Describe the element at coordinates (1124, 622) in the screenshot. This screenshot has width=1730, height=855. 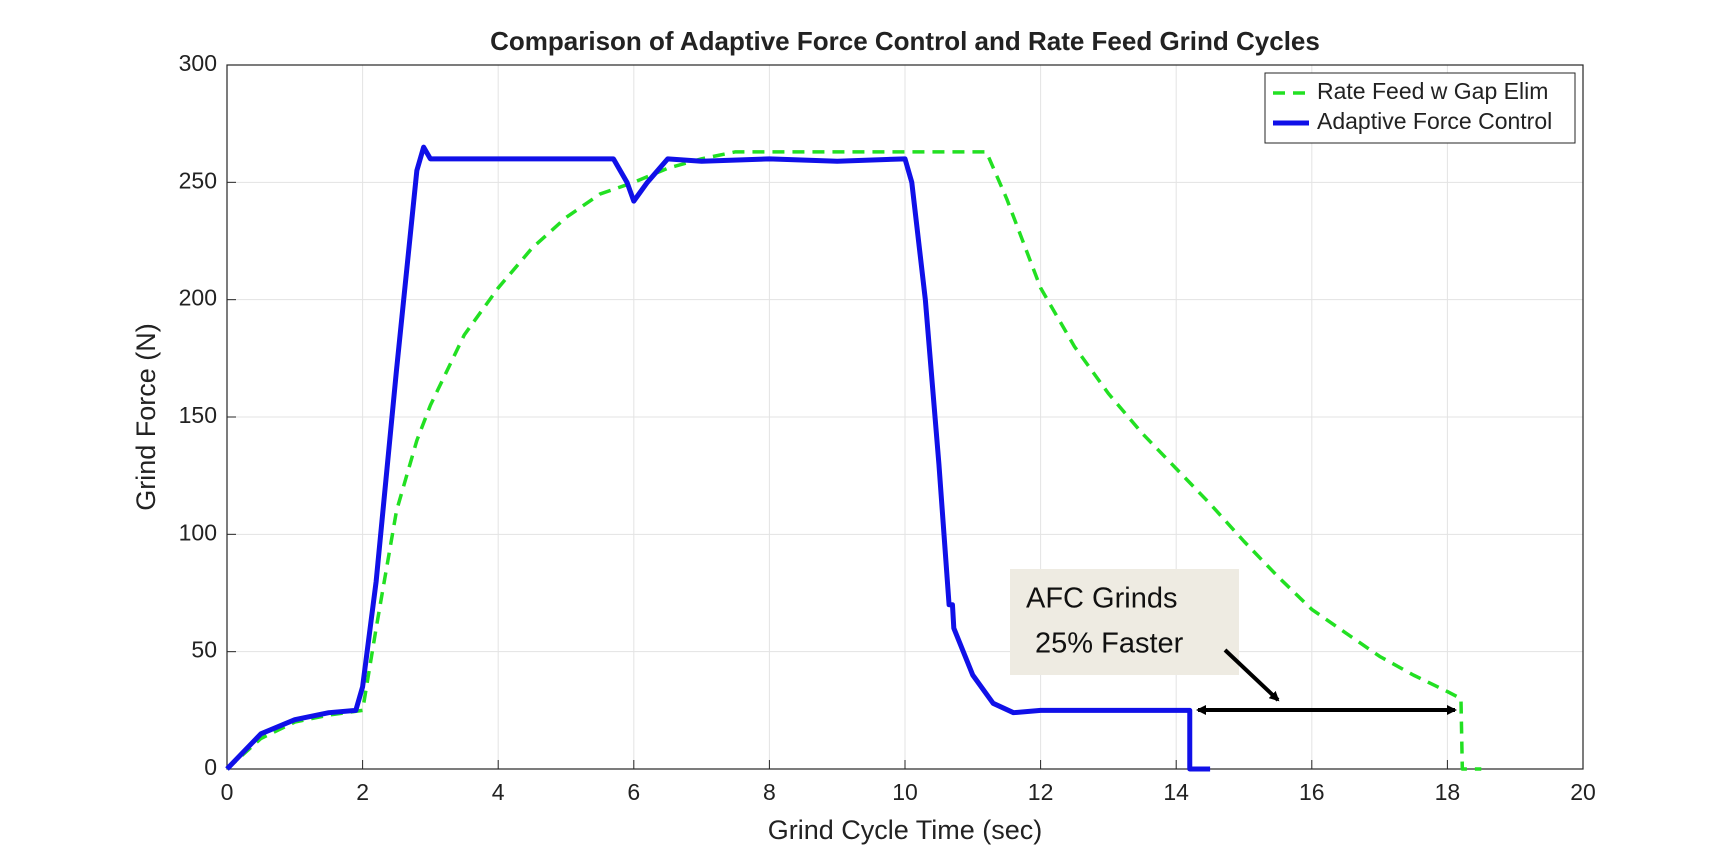
I see `annotation-box` at that location.